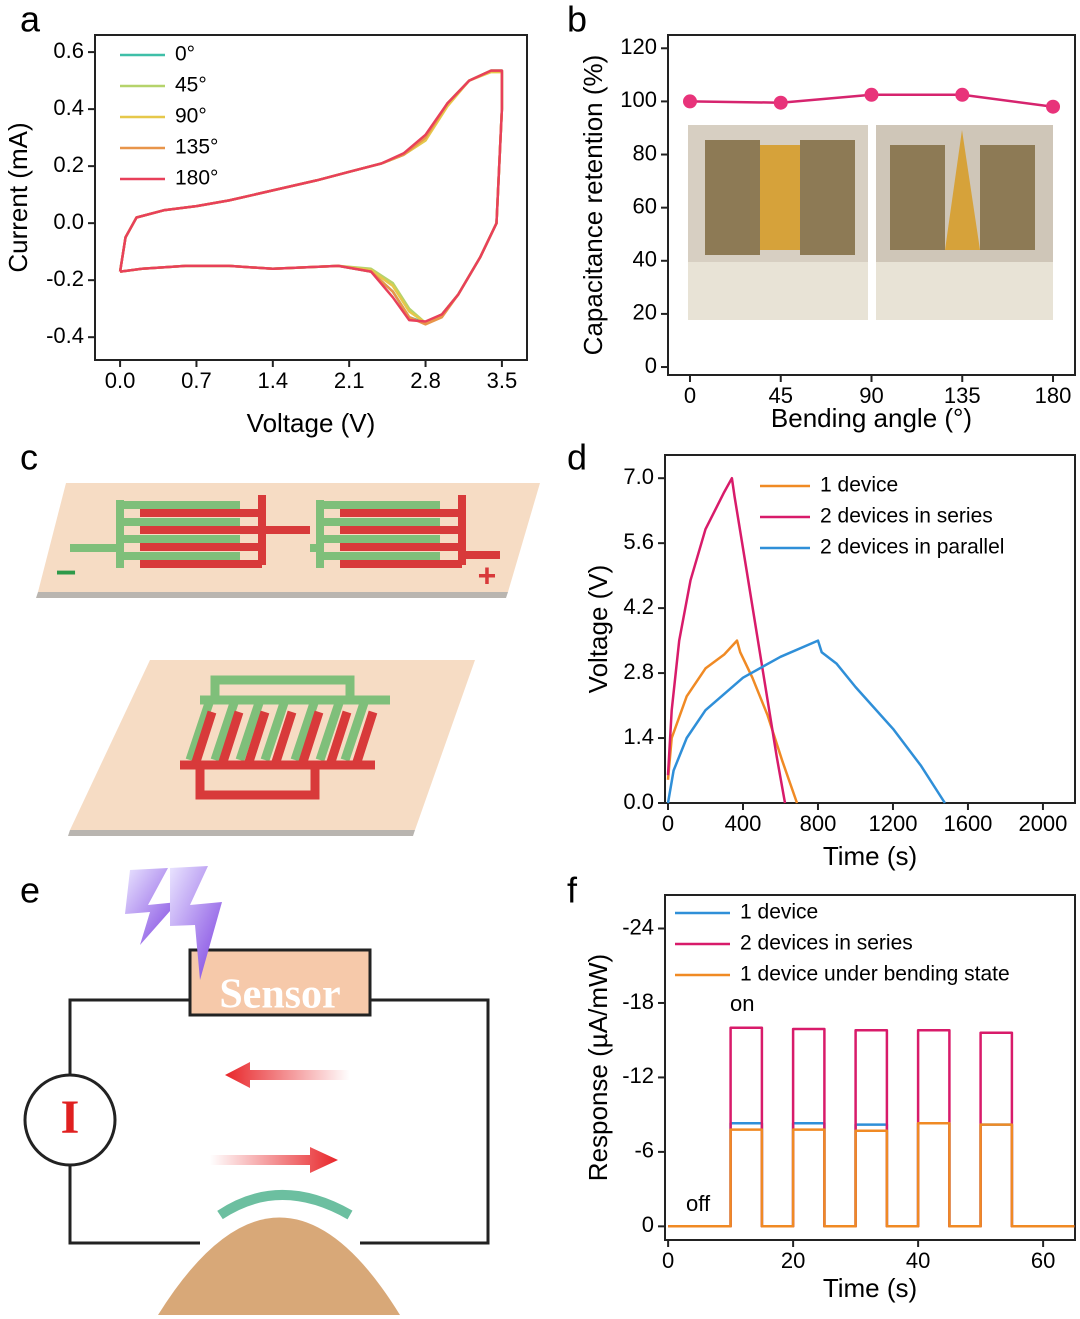 This screenshot has height=1319, width=1080. Describe the element at coordinates (742, 1003) in the screenshot. I see `annotation: on` at that location.